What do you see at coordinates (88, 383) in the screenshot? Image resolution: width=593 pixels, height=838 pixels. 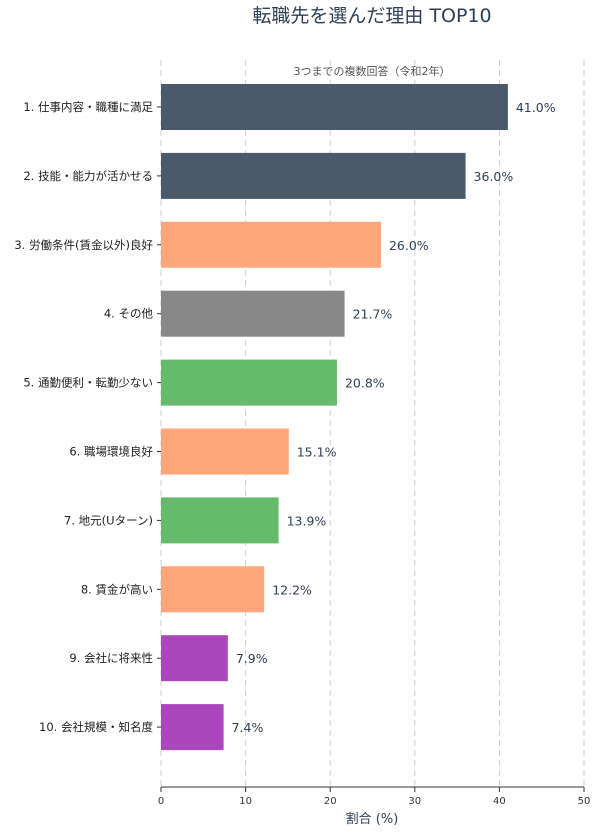 I see `category-label: 5. 通勤便利・転勤少ない` at bounding box center [88, 383].